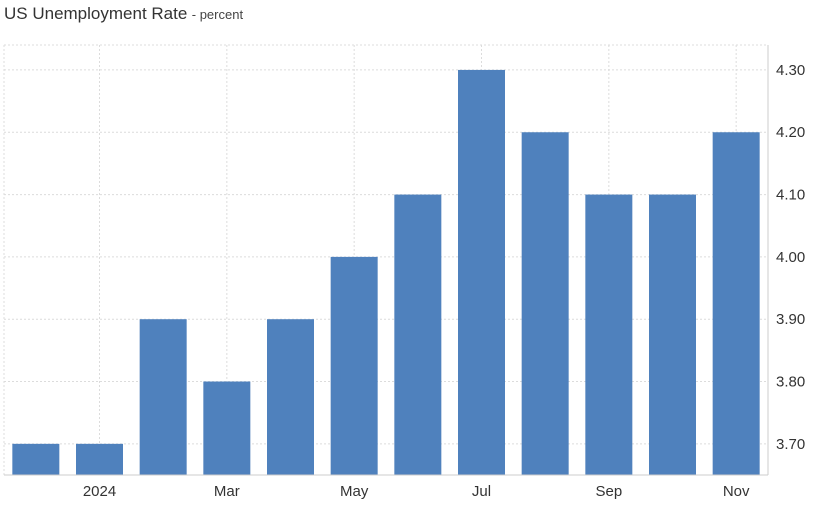  Describe the element at coordinates (736, 303) in the screenshot. I see `bar-nov` at that location.